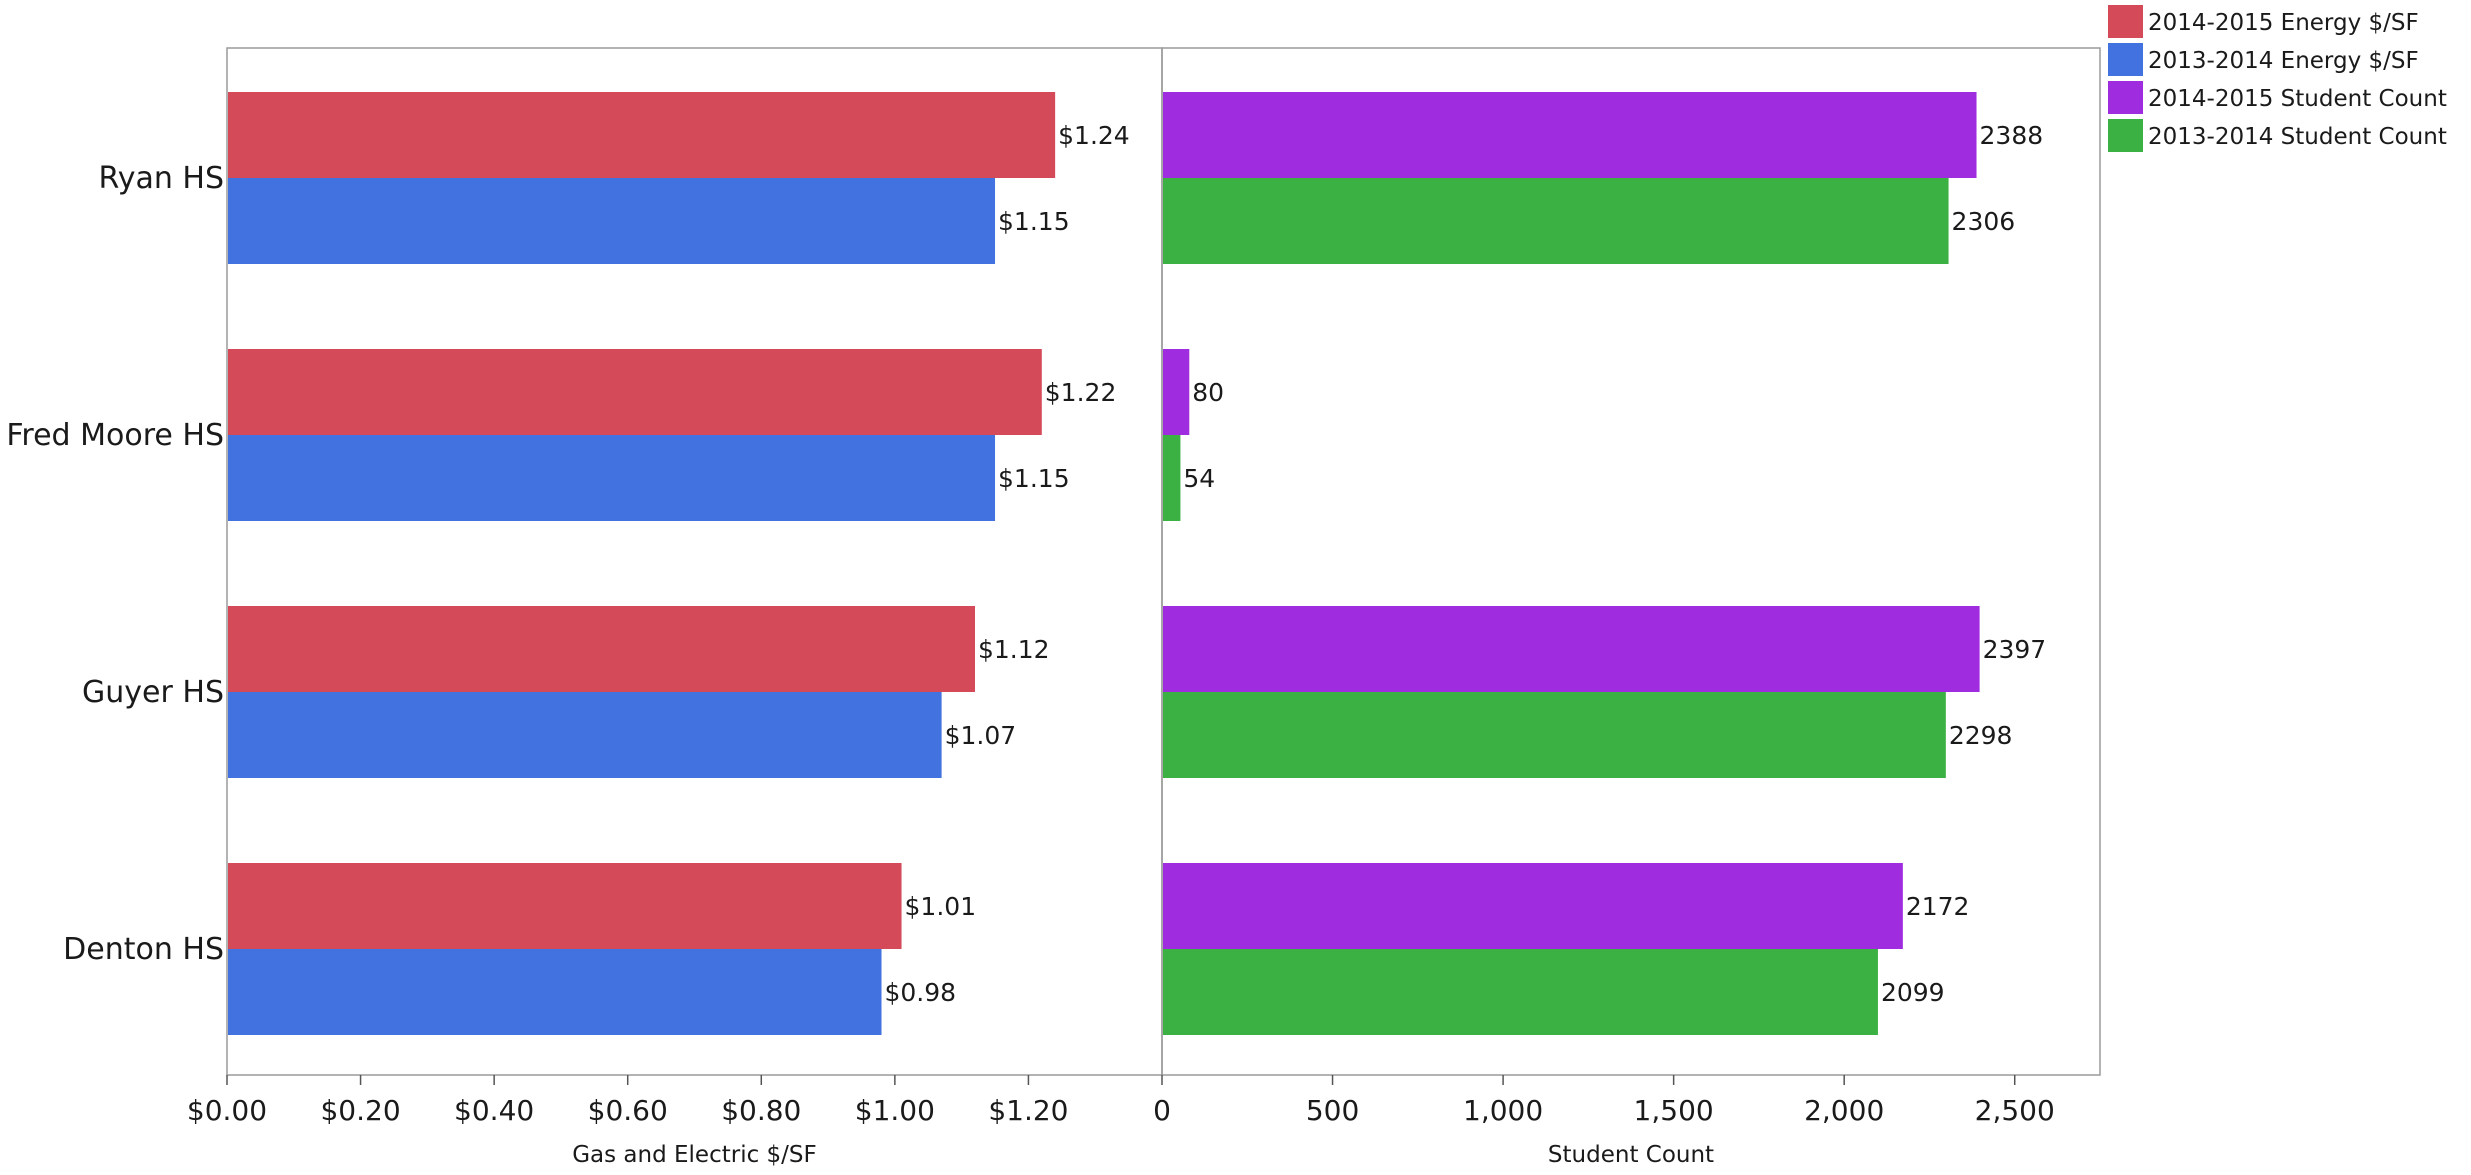 The height and width of the screenshot is (1175, 2471). Describe the element at coordinates (1176, 392) in the screenshot. I see `bar-fred-moore-hs-2014-2015-student-count` at that location.